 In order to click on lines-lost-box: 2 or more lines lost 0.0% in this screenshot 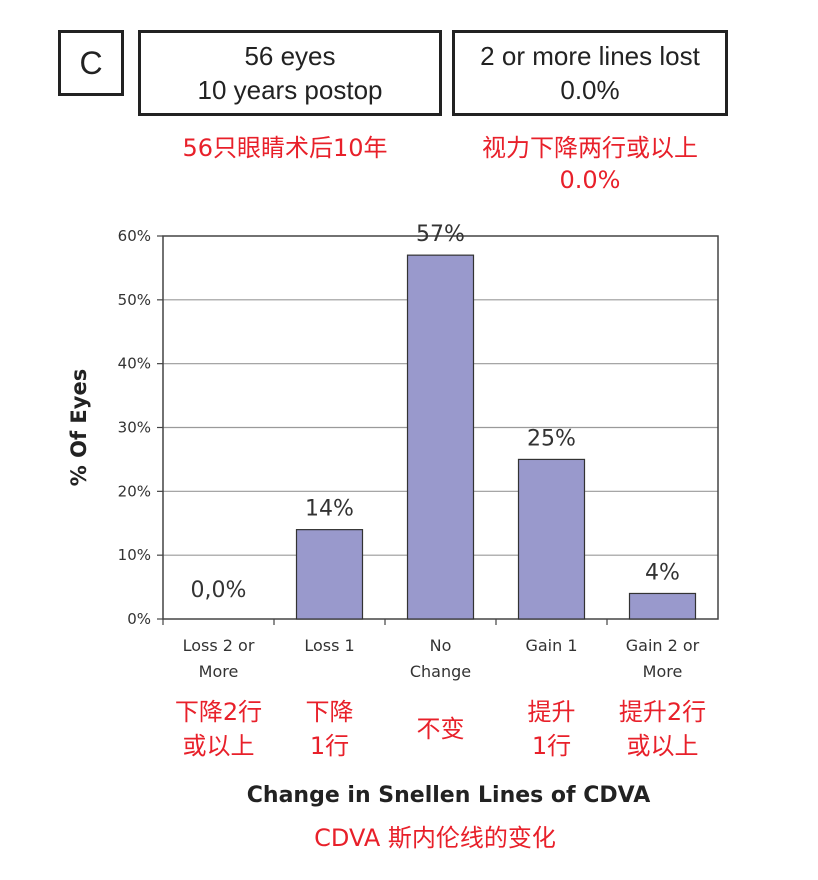, I will do `click(590, 73)`.